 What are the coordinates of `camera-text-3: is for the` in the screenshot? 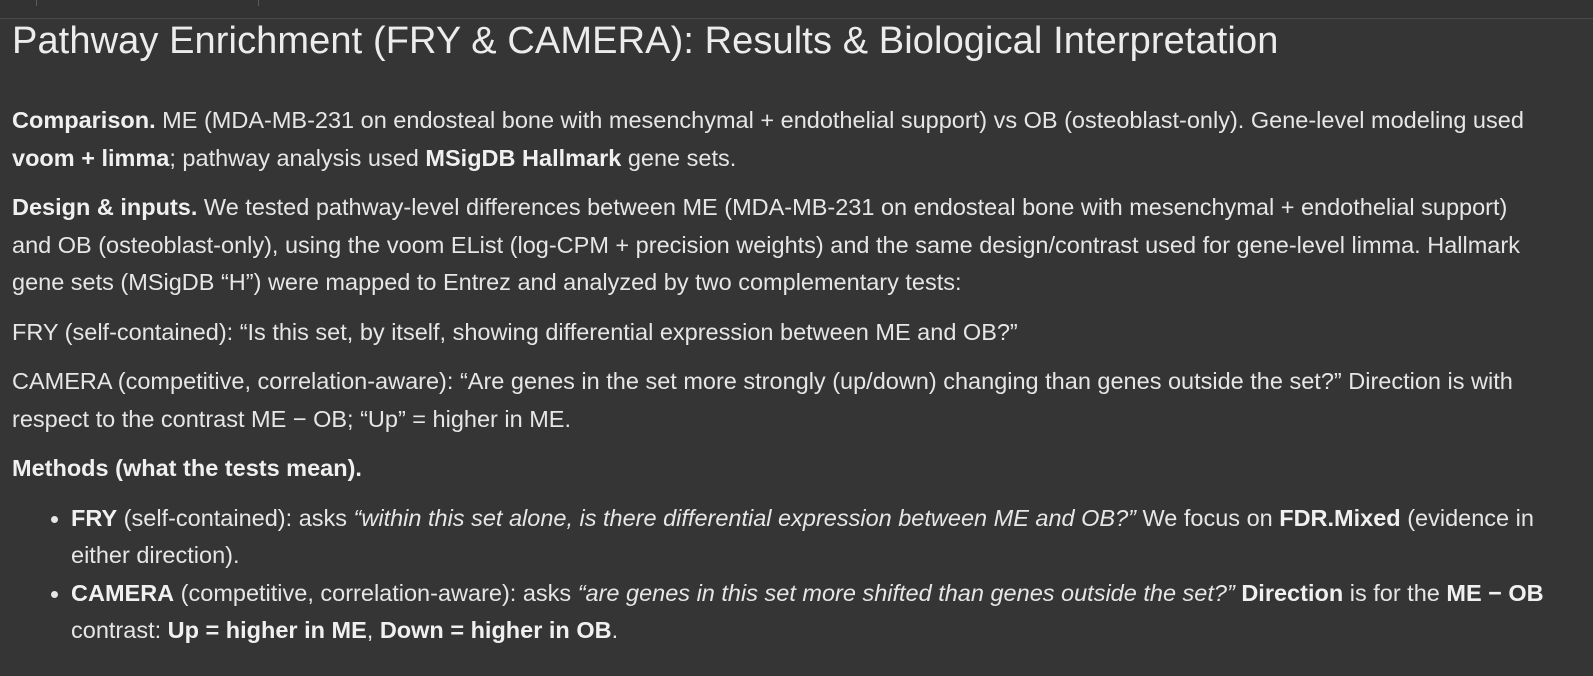 It's located at (1395, 592).